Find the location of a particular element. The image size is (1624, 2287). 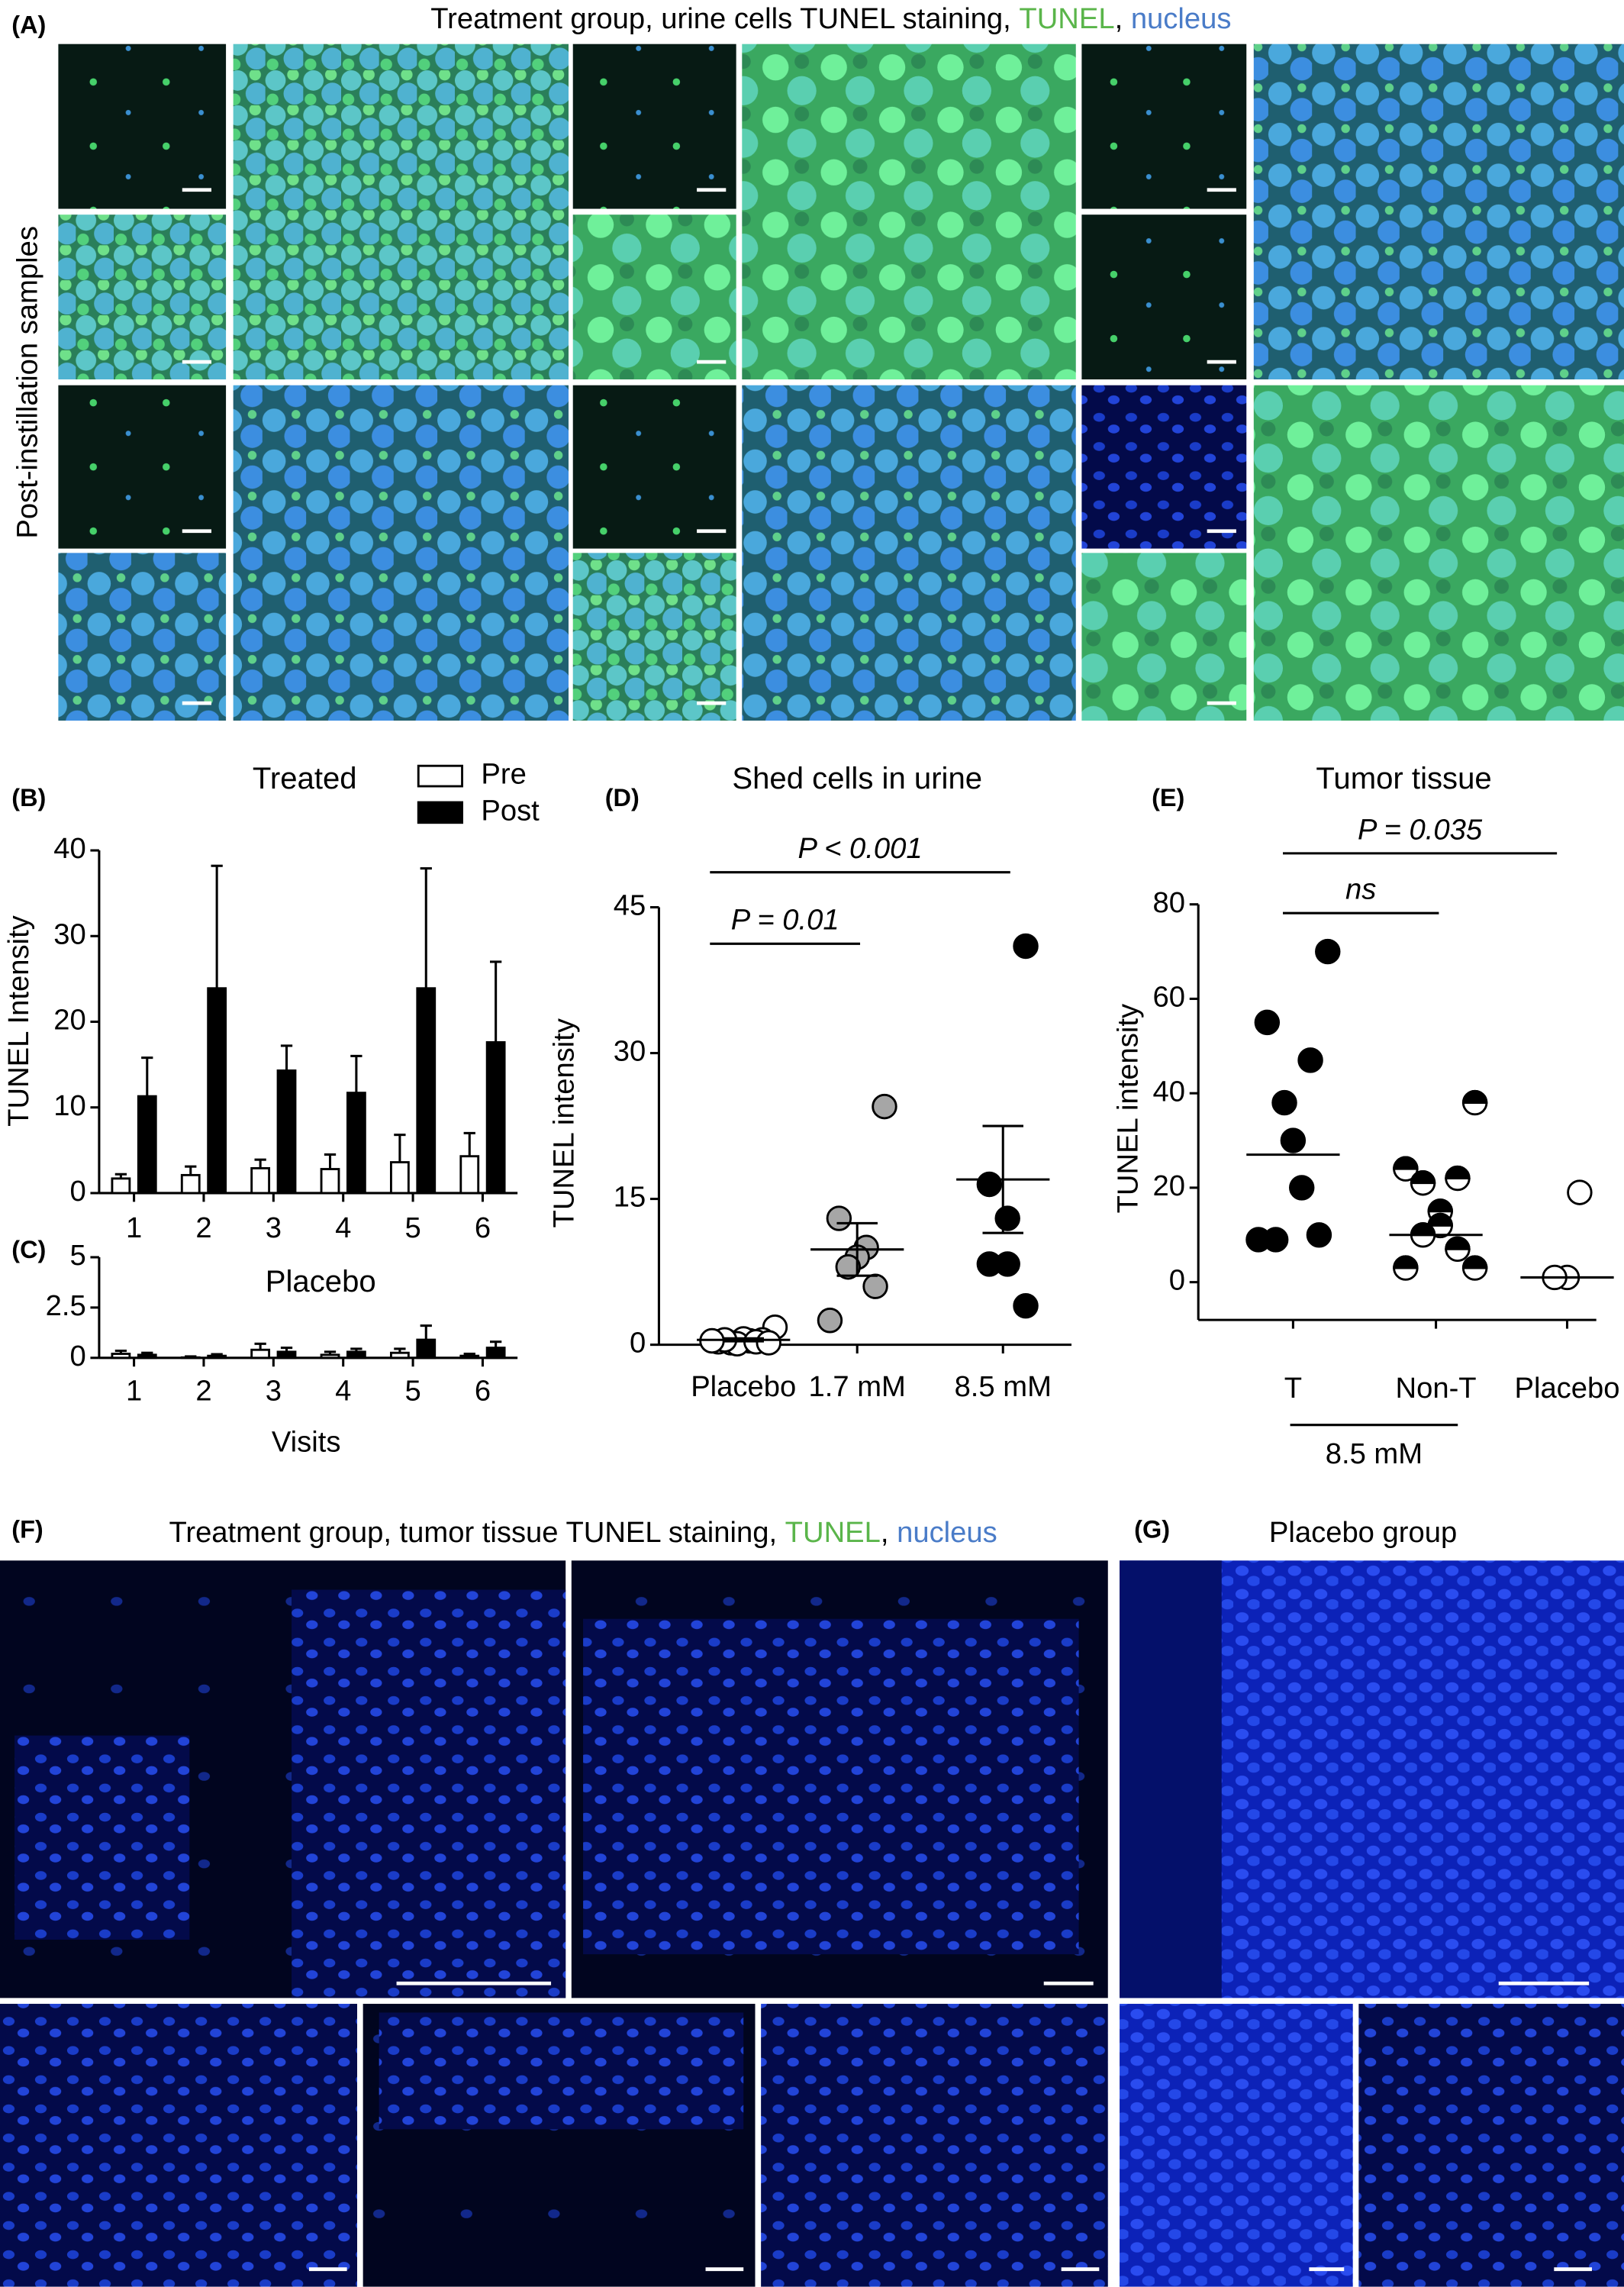

chart-title: Treated is located at coordinates (305, 779).